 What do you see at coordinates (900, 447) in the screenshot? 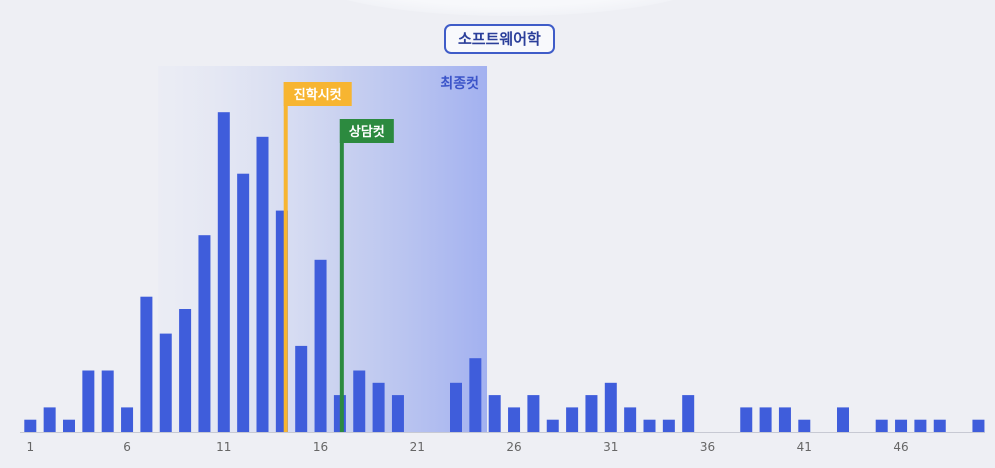
I see `x-tick-label: 46` at bounding box center [900, 447].